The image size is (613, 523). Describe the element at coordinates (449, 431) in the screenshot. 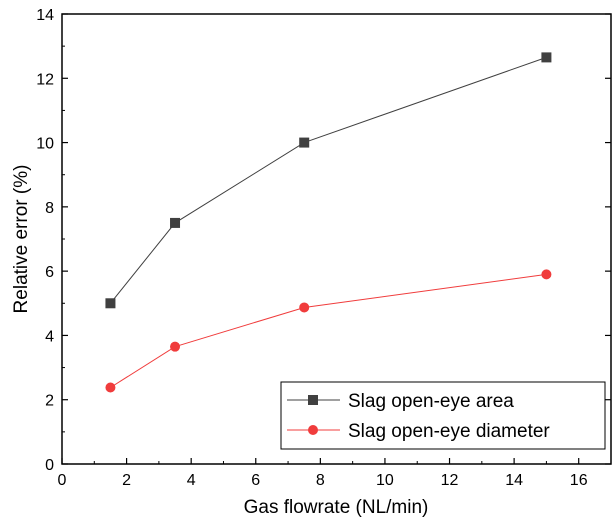

I see `legend-label: Slag open-eye diameter` at that location.